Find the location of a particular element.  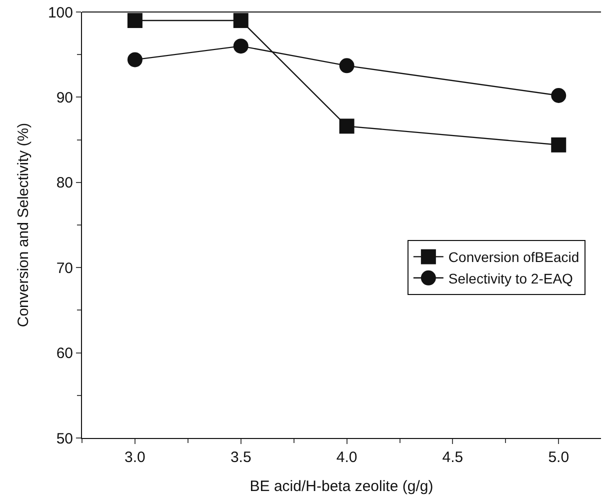

y-tick-label: 60 is located at coordinates (64, 353).